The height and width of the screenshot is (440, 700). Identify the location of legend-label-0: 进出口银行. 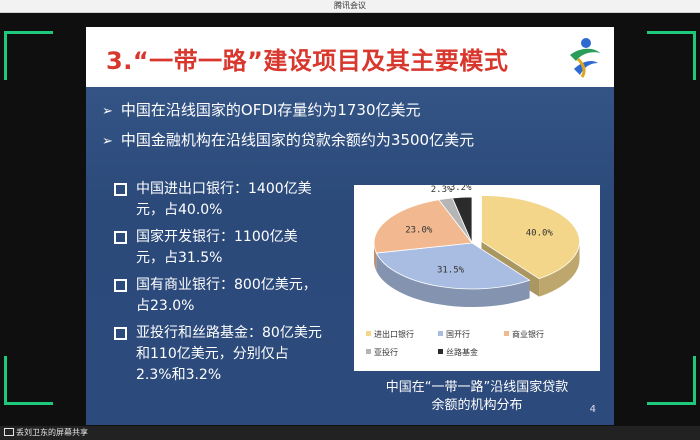
(394, 334).